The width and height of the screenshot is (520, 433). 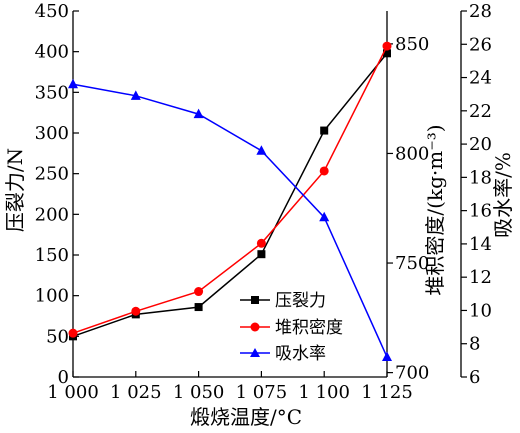 What do you see at coordinates (255, 300) in the screenshot?
I see `legend-marker-square` at bounding box center [255, 300].